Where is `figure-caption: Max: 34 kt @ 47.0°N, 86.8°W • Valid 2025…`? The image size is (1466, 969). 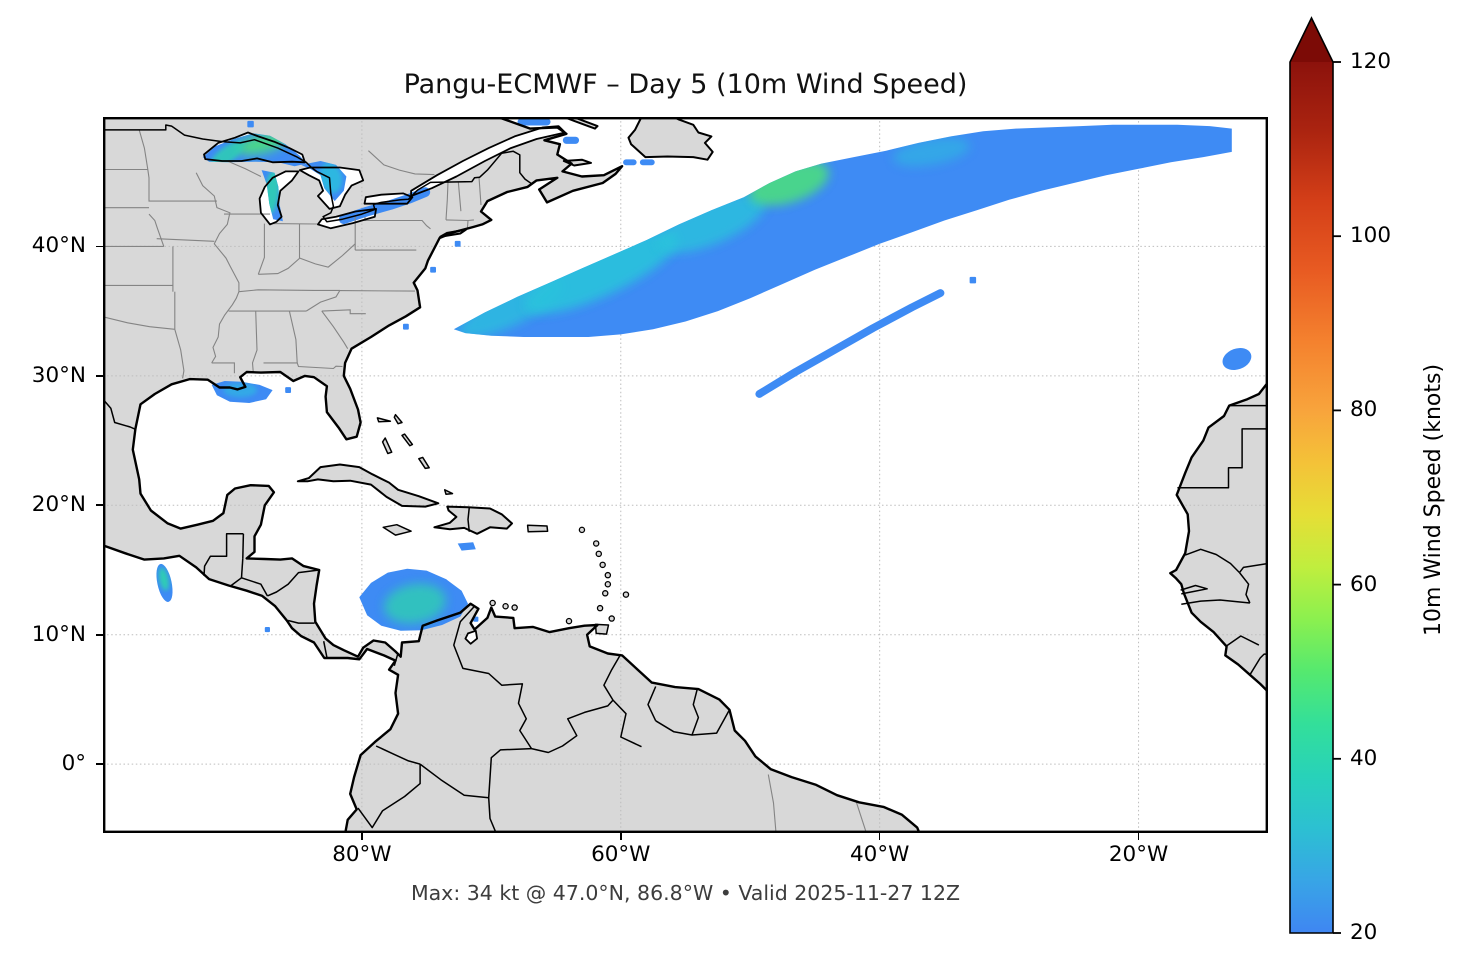
figure-caption: Max: 34 kt @ 47.0°N, 86.8°W • Valid 2025… is located at coordinates (685, 893).